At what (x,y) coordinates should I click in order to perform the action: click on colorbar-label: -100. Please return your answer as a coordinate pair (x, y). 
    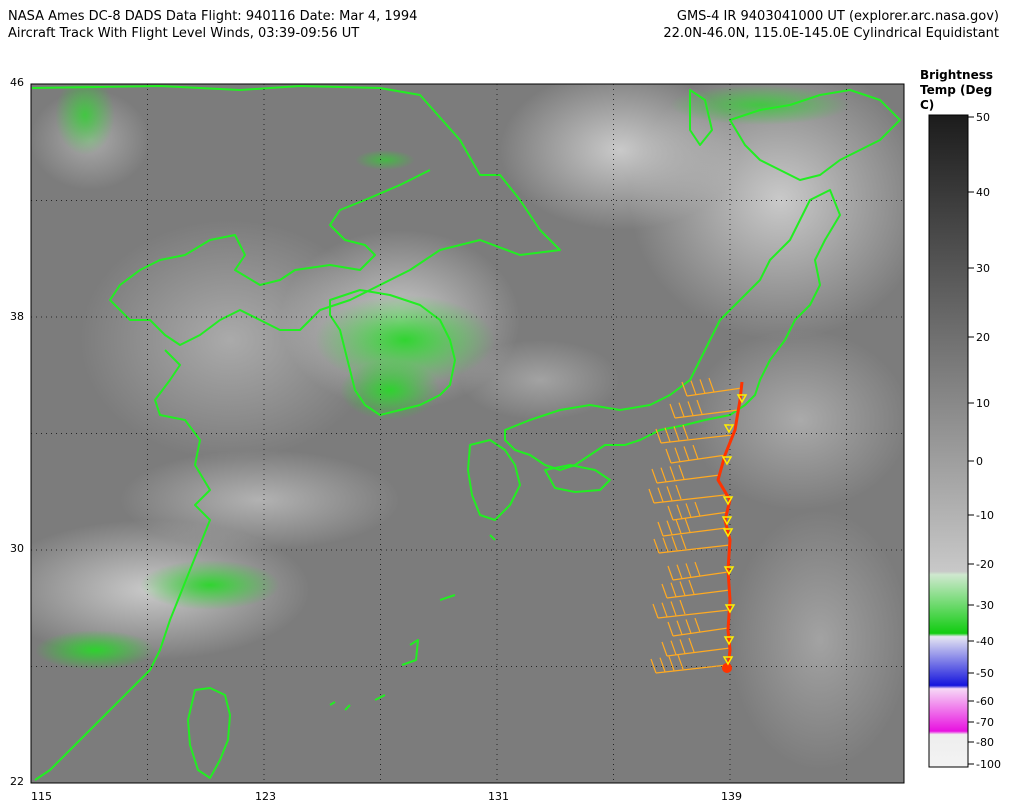
    Looking at the image, I should click on (988, 764).